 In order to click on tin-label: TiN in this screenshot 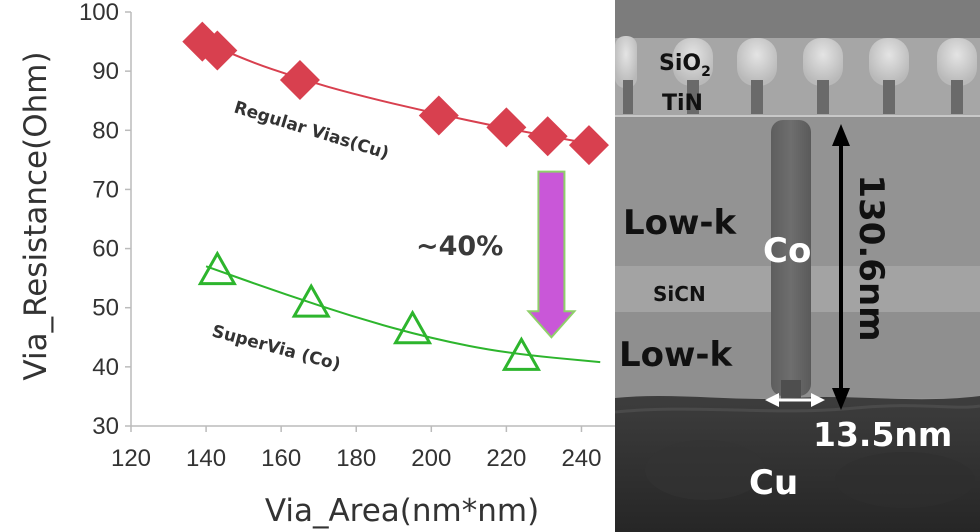, I will do `click(682, 103)`.